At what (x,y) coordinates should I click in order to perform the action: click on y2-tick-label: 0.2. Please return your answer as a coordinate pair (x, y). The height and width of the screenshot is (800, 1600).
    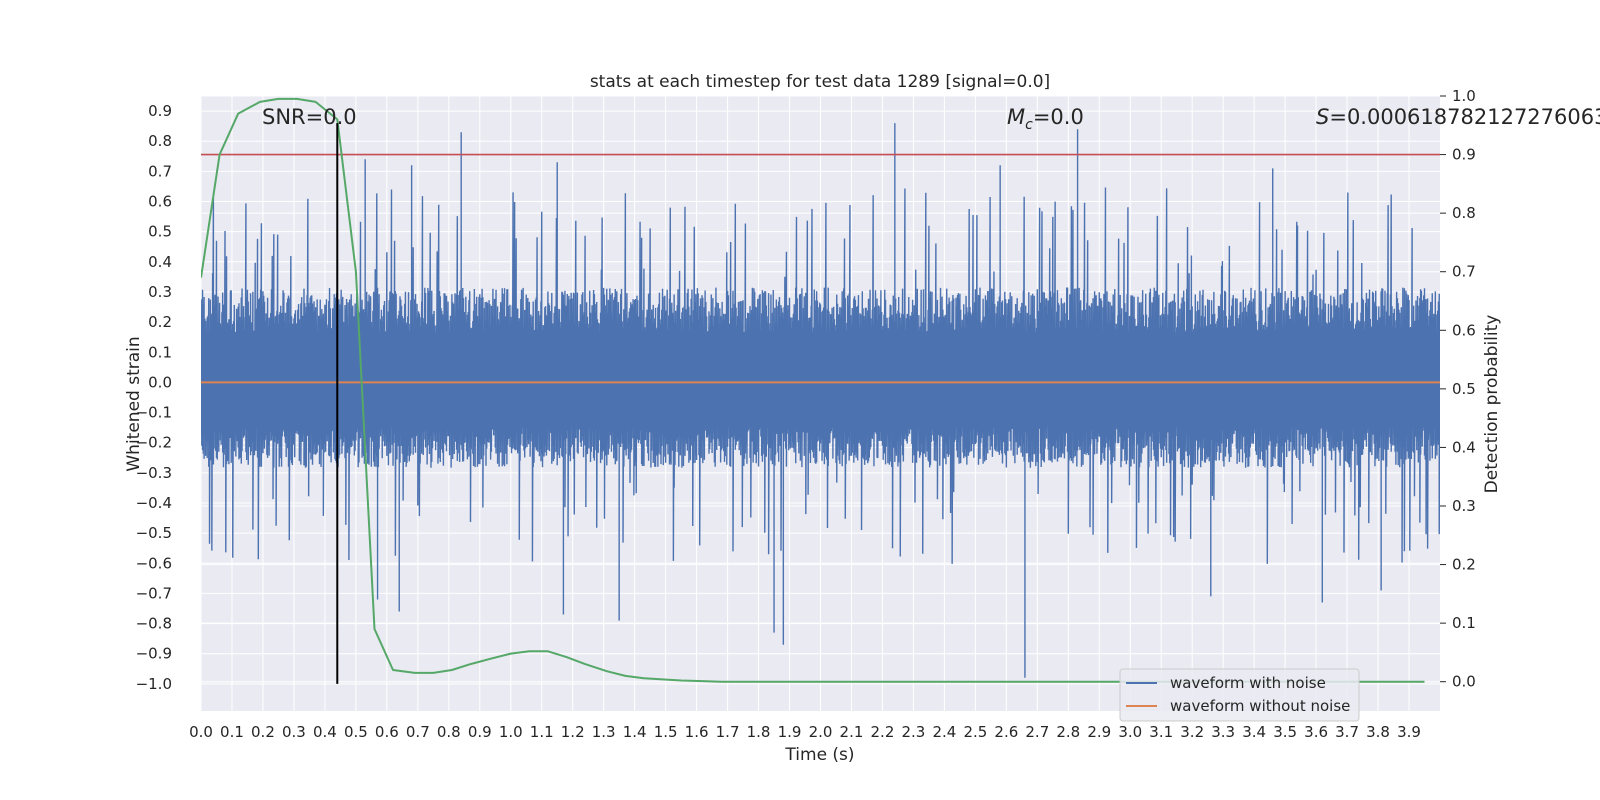
    Looking at the image, I should click on (1464, 565).